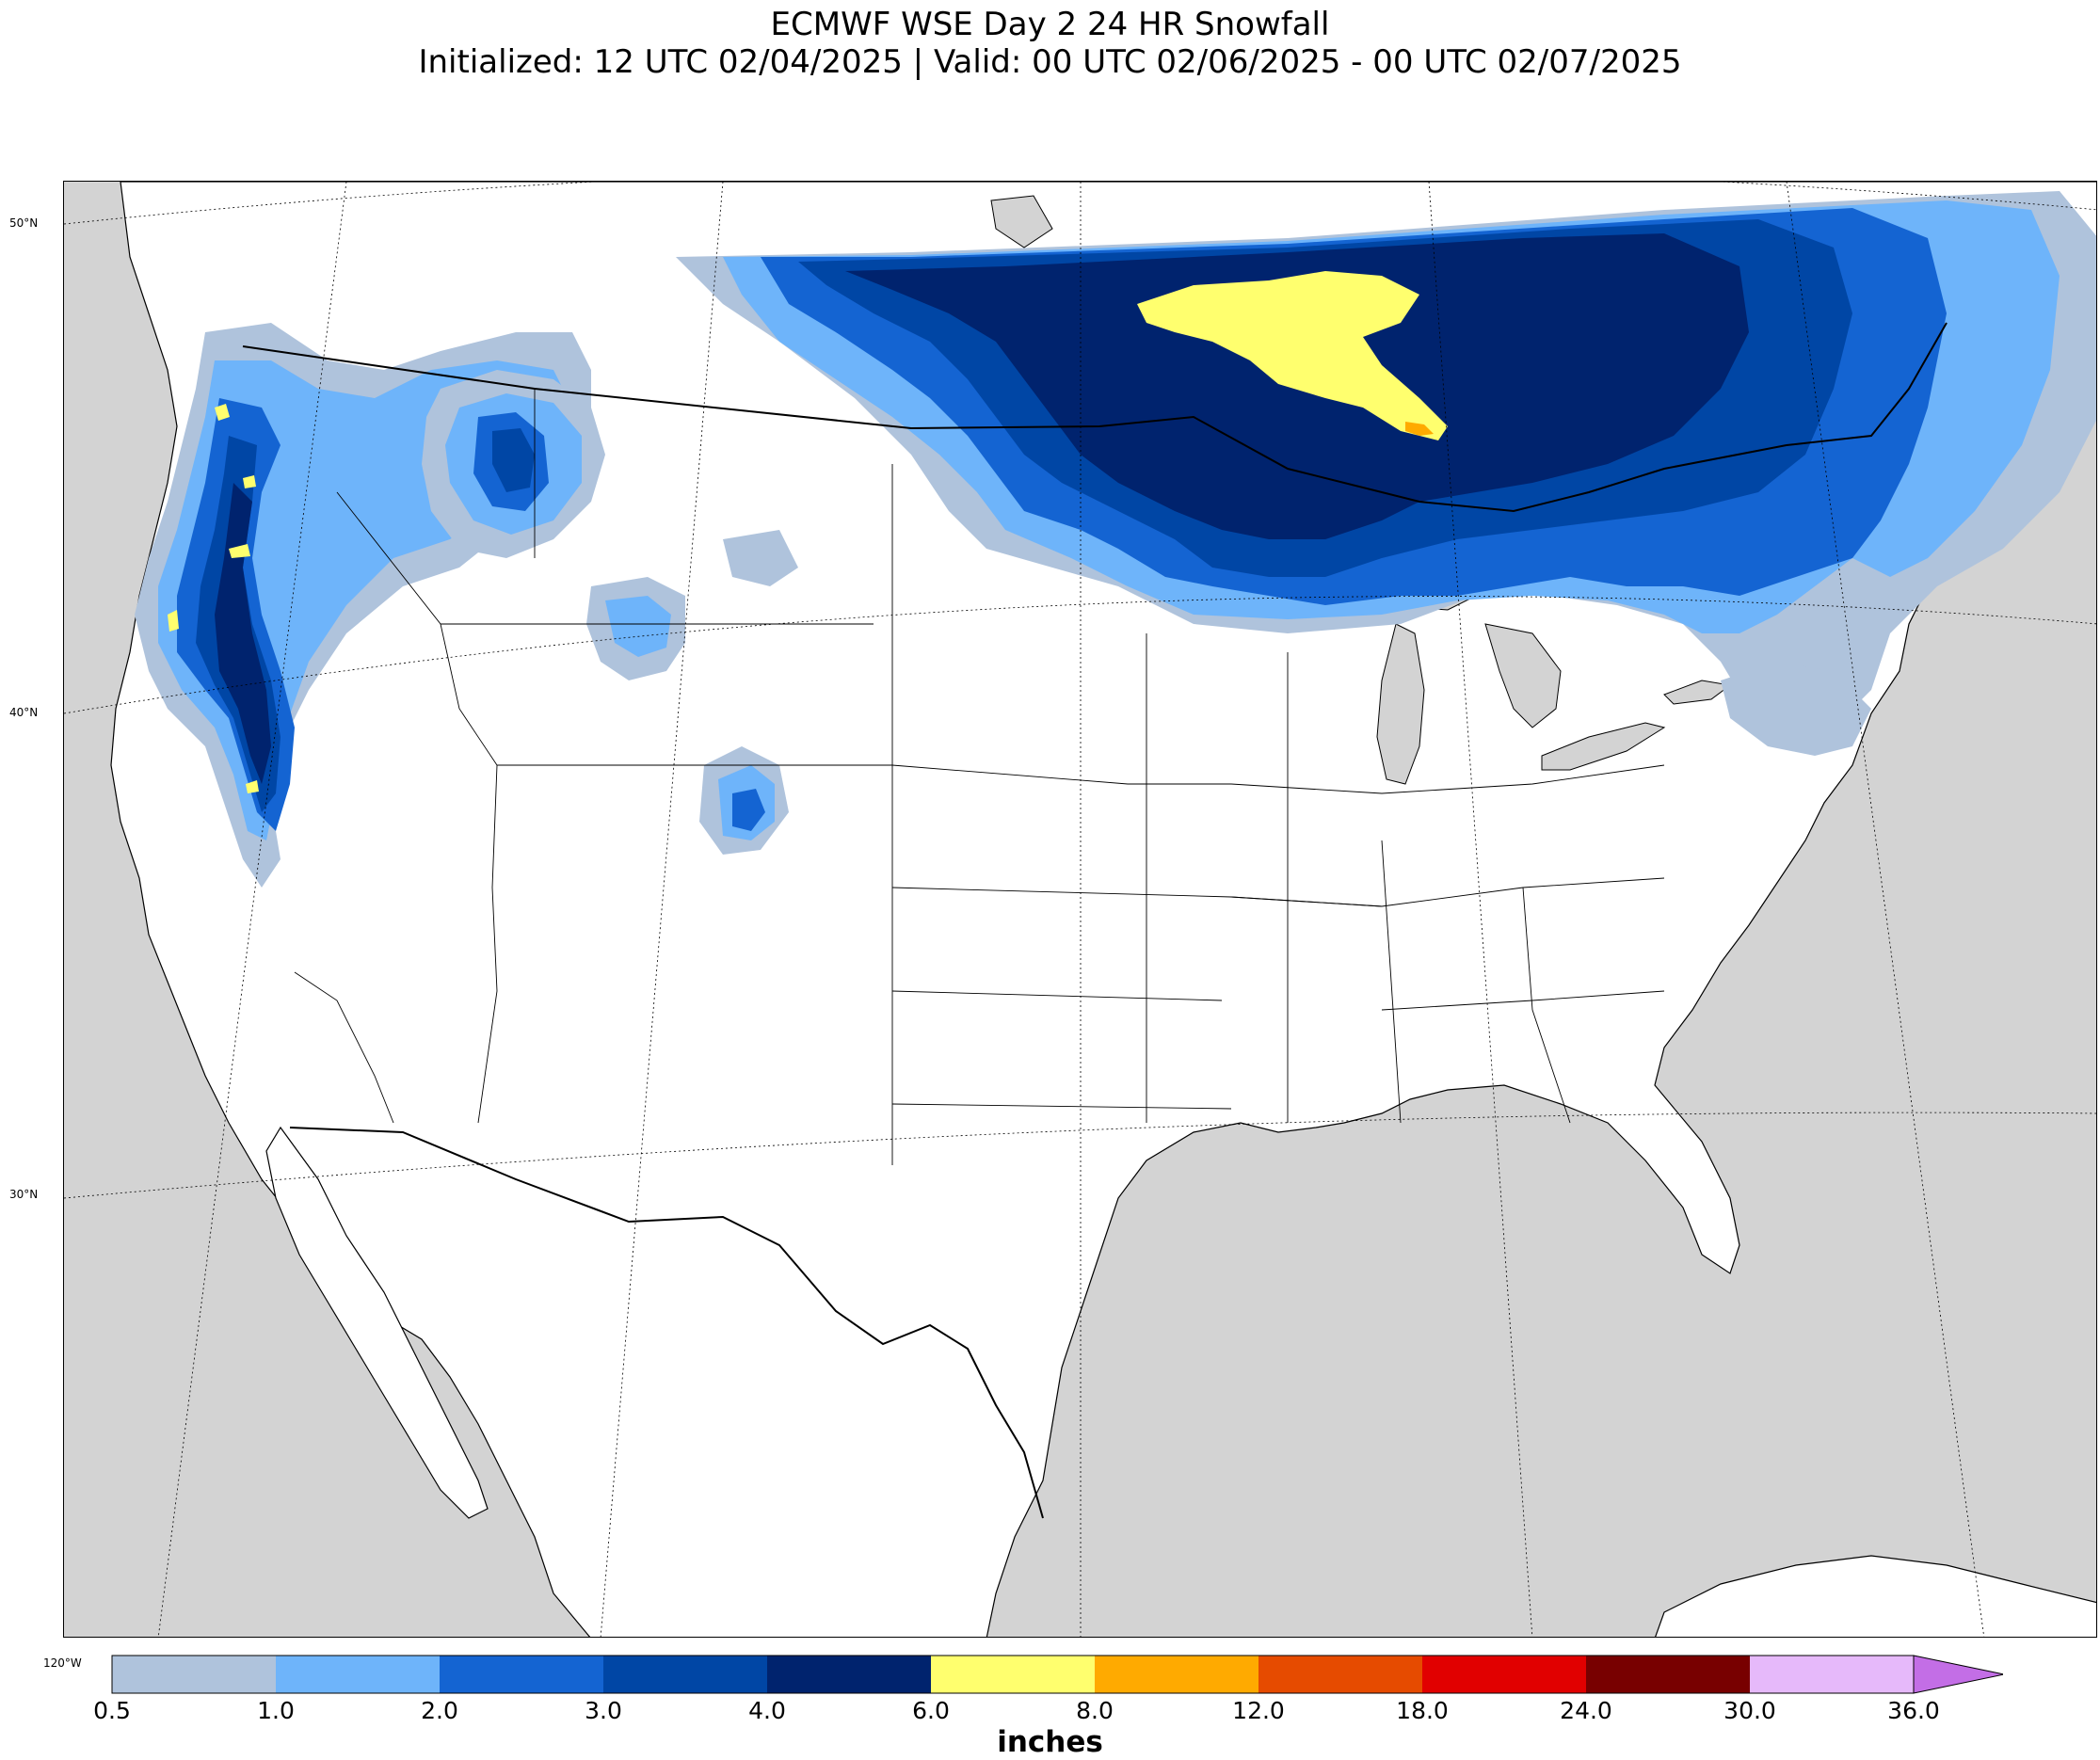  What do you see at coordinates (1875, 1596) in the screenshot?
I see `land-cuba` at bounding box center [1875, 1596].